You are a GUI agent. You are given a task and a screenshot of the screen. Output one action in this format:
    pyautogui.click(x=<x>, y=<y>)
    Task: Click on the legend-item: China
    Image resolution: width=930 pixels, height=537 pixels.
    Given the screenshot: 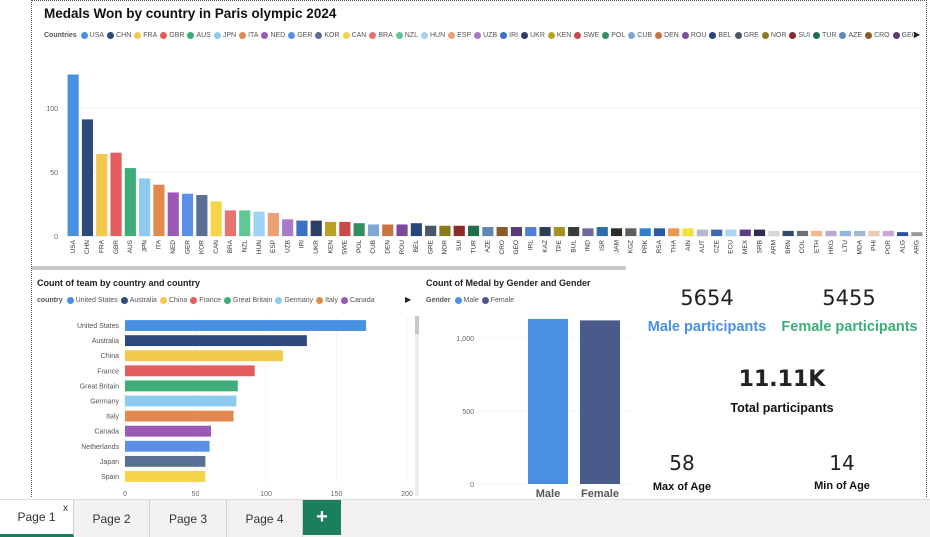 What is the action you would take?
    pyautogui.click(x=173, y=300)
    